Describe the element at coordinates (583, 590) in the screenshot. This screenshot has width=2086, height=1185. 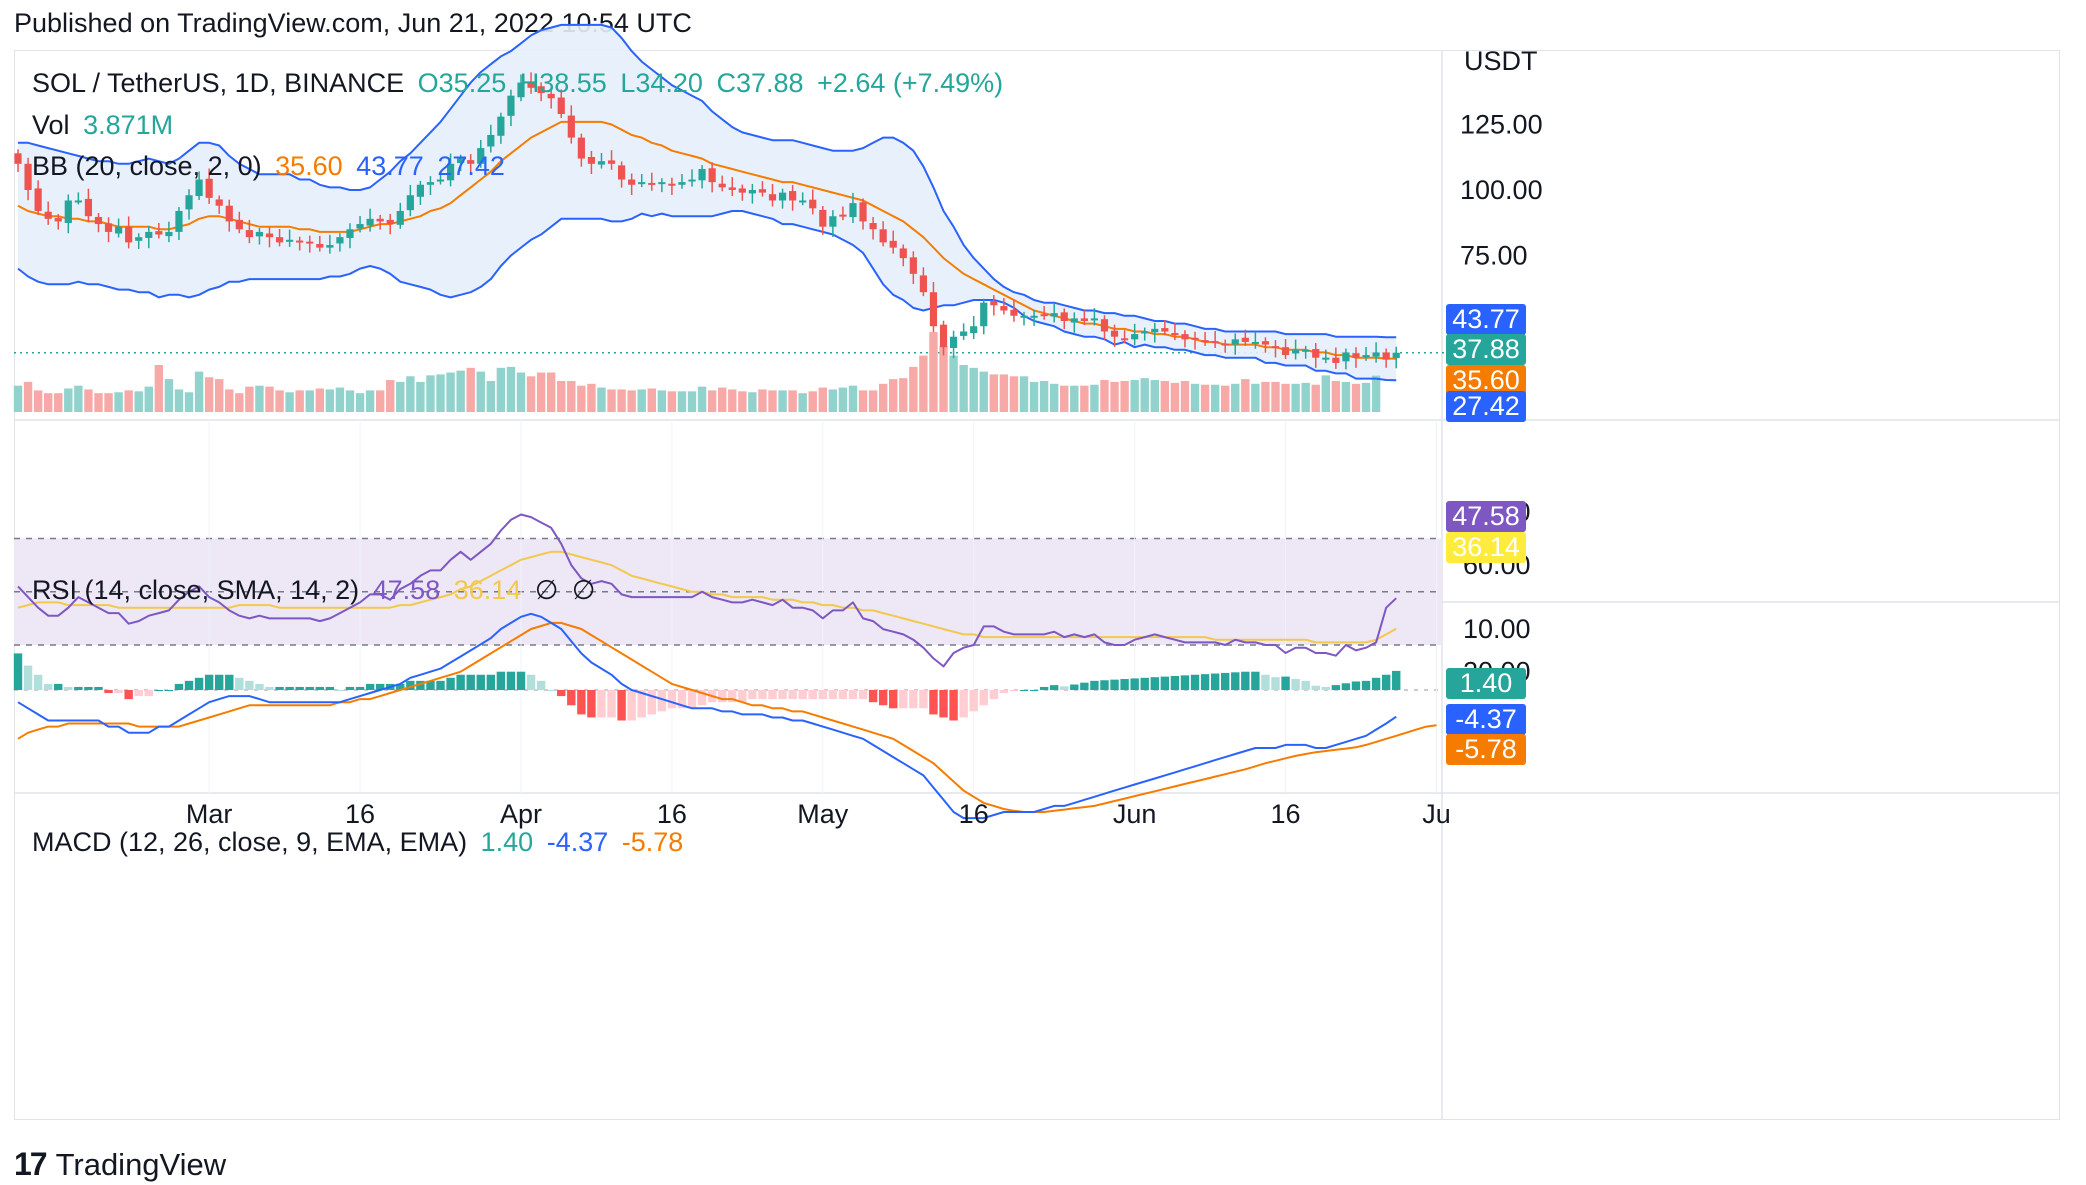
I see `legend-rsi-extra2: ∅` at that location.